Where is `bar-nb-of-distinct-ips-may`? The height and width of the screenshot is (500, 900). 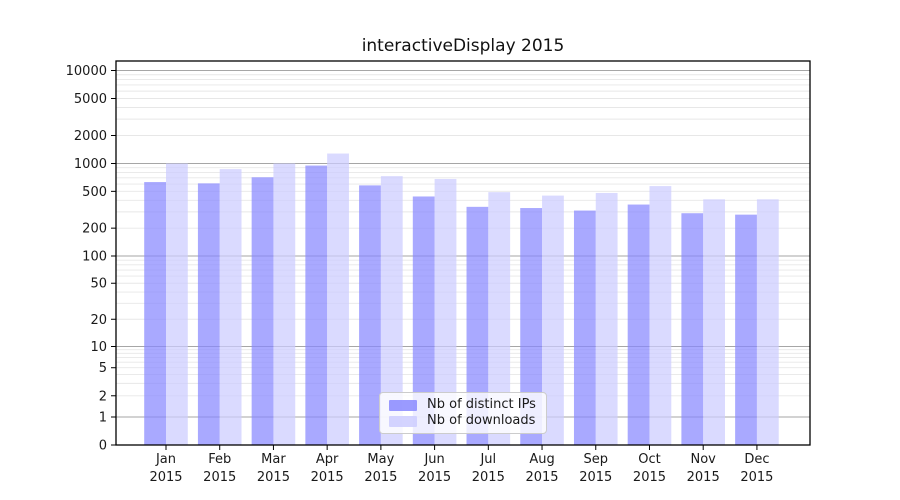 bar-nb-of-distinct-ips-may is located at coordinates (370, 315).